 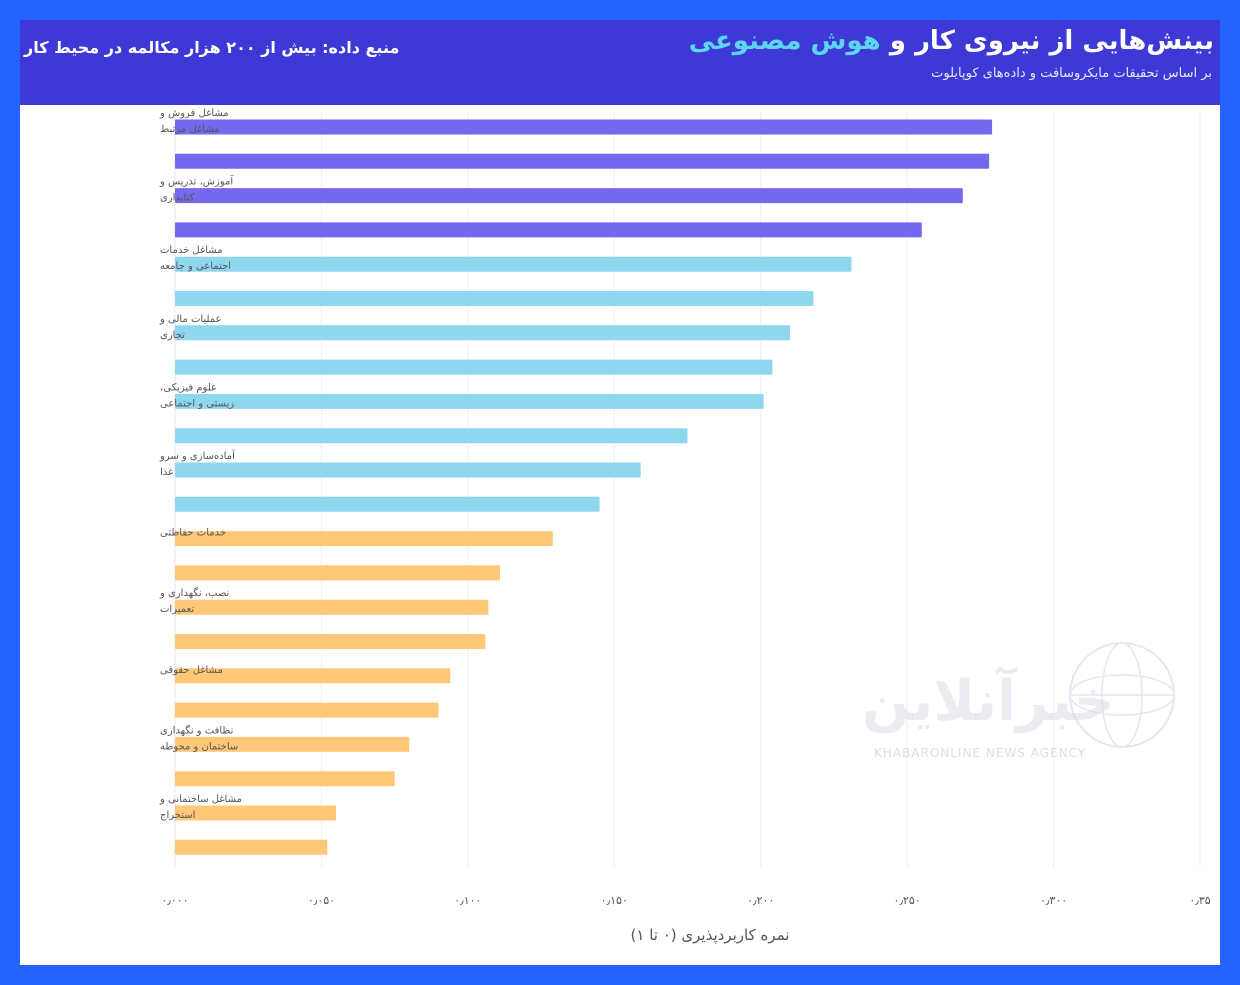 What do you see at coordinates (1053, 900) in the screenshot?
I see `x-tick-label: ۰٫۳۰۰` at bounding box center [1053, 900].